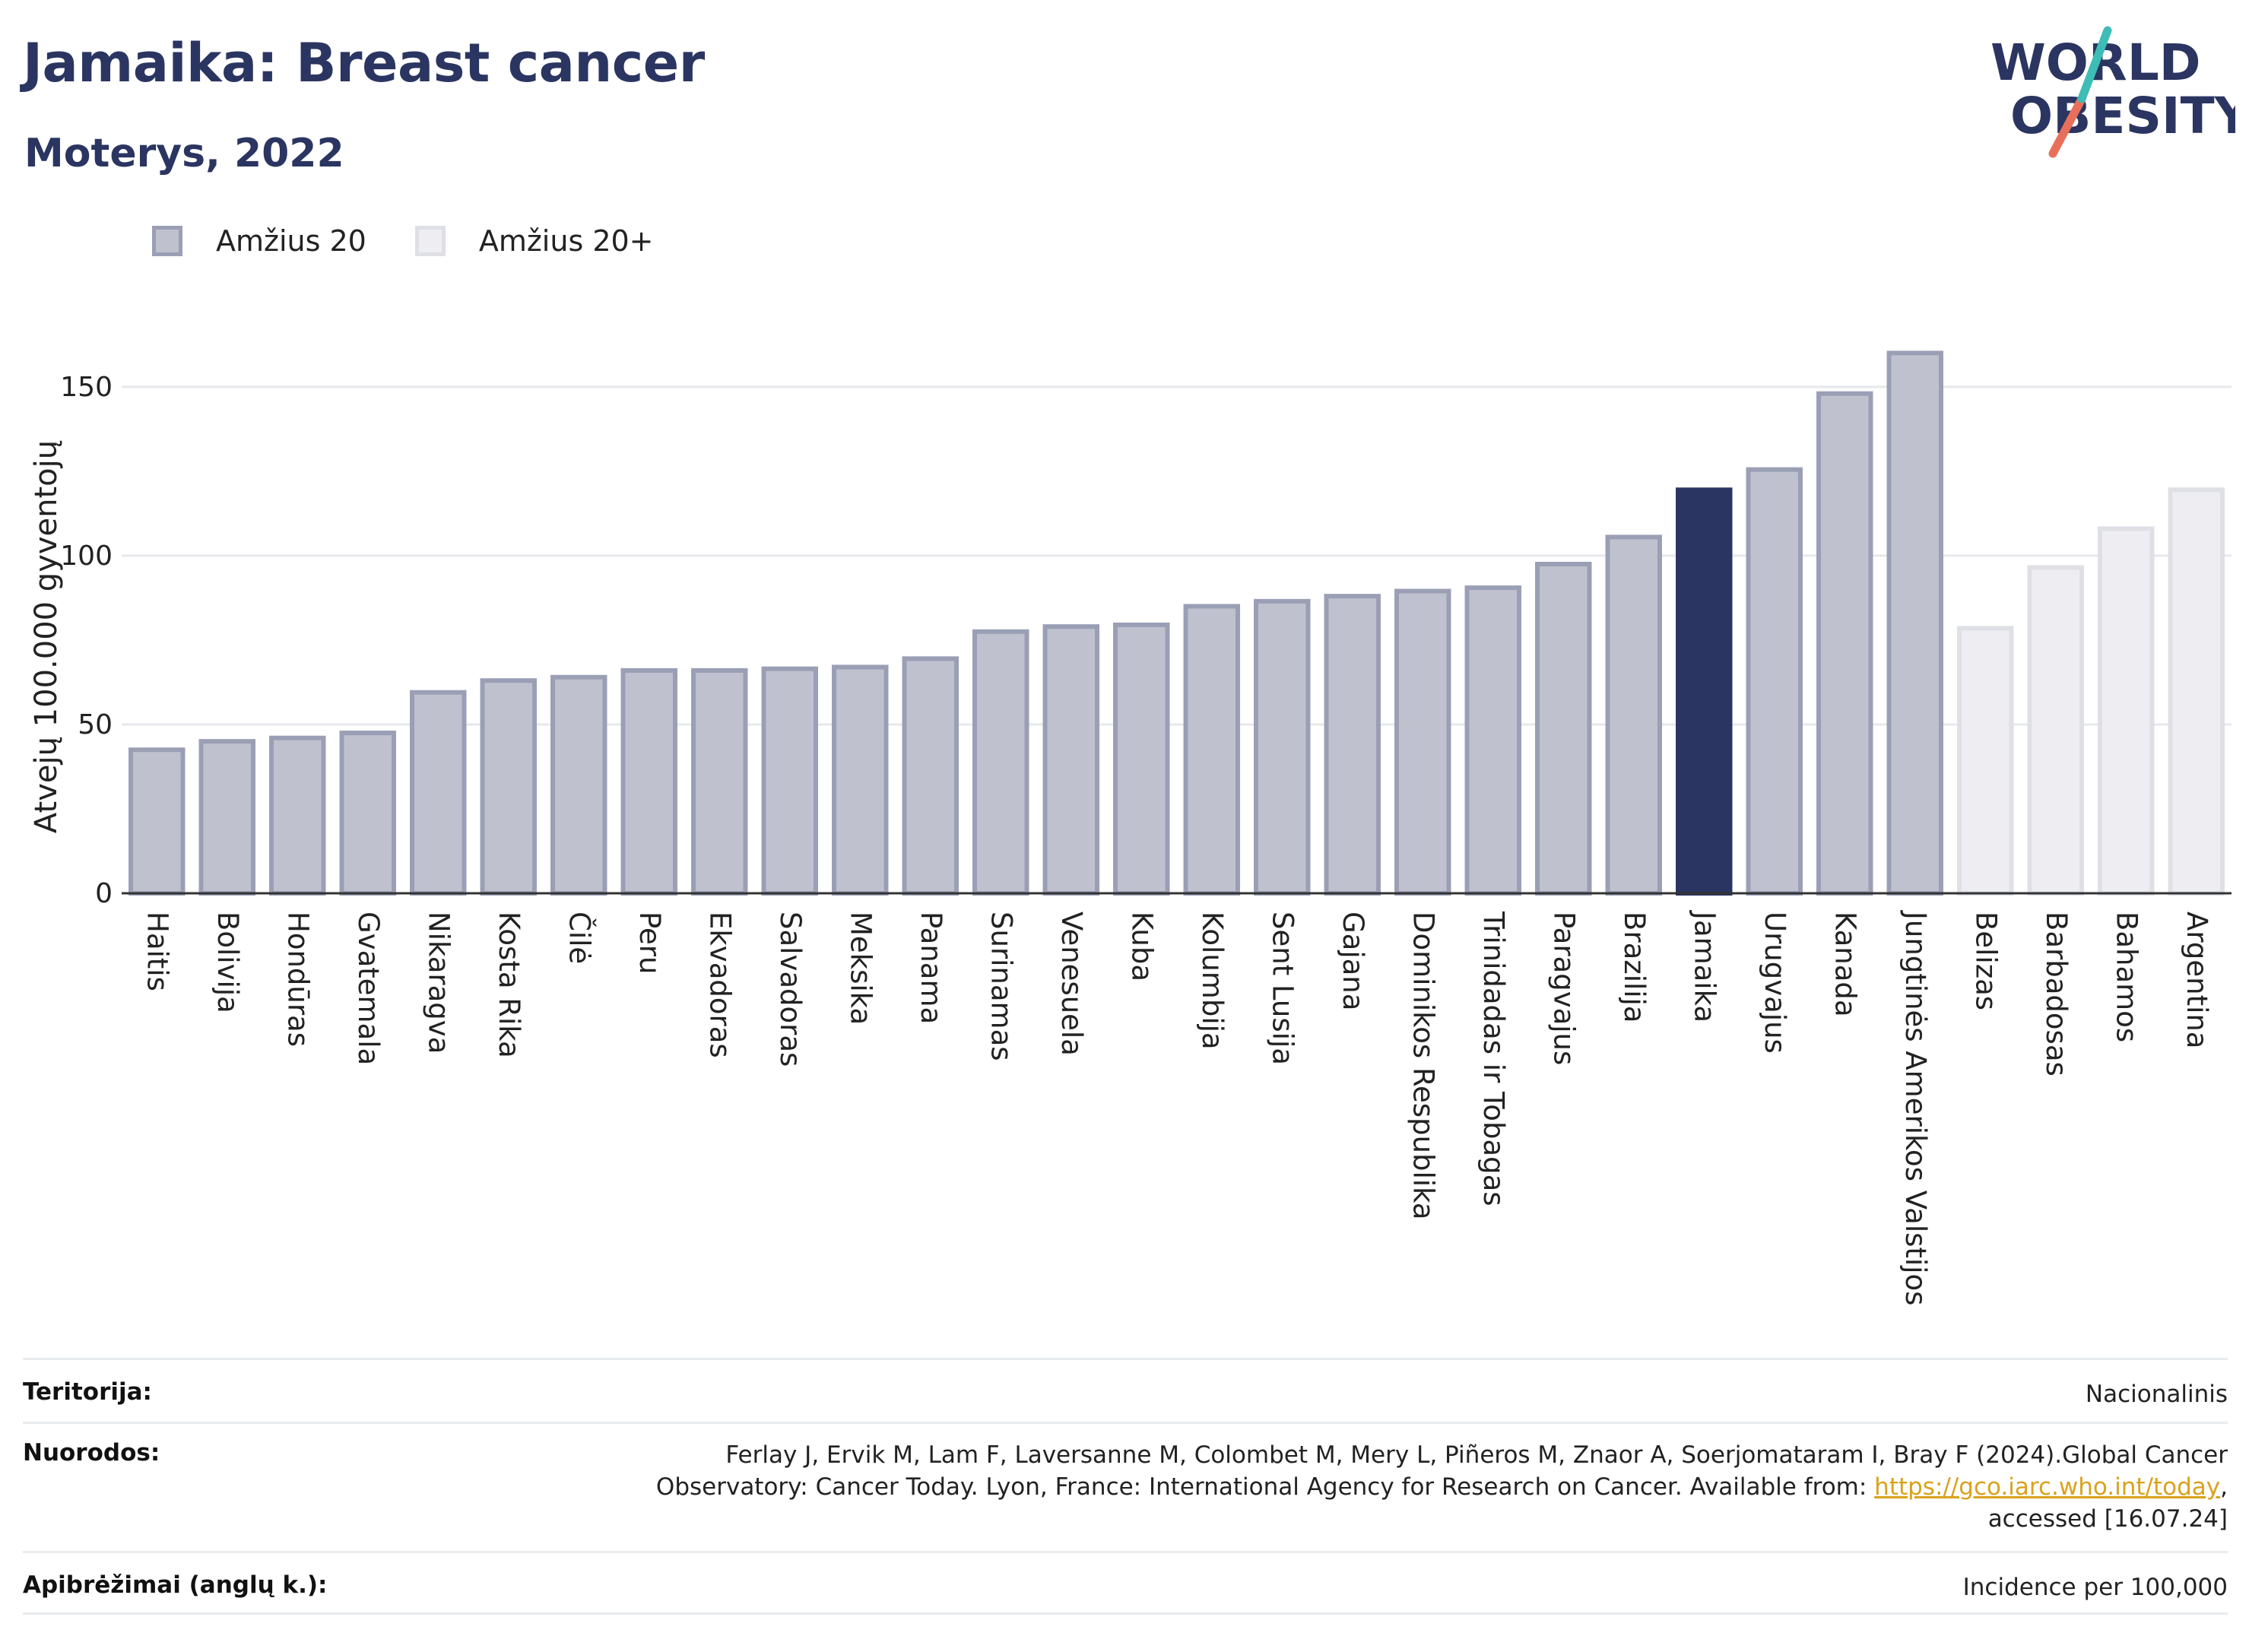 The height and width of the screenshot is (1652, 2249). Describe the element at coordinates (1985, 961) in the screenshot. I see `x-tick-label: Belizas` at that location.